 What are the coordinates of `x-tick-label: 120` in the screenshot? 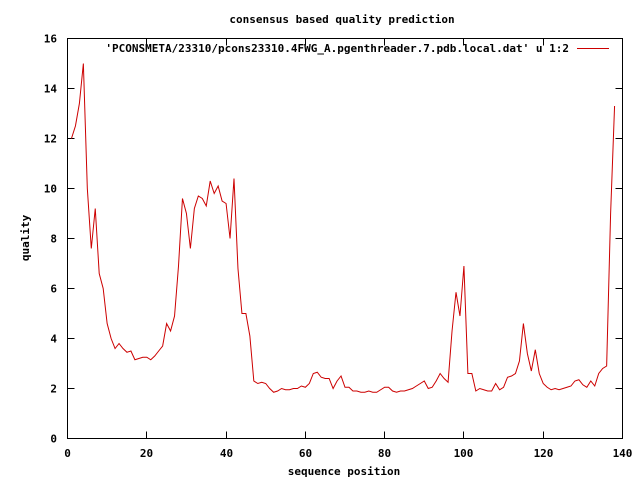 It's located at (544, 453).